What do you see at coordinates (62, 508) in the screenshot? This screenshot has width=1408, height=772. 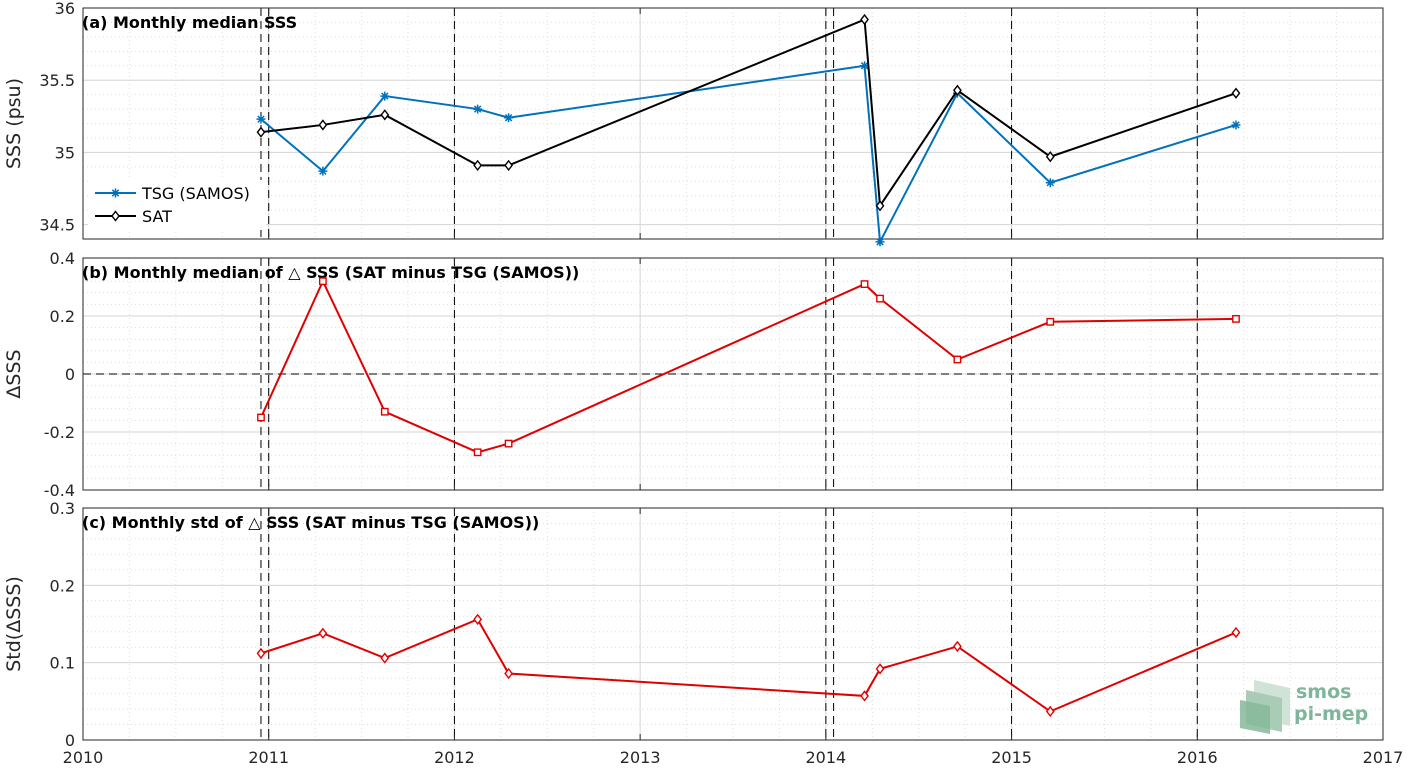 I see `y-tick-label: 0.3` at bounding box center [62, 508].